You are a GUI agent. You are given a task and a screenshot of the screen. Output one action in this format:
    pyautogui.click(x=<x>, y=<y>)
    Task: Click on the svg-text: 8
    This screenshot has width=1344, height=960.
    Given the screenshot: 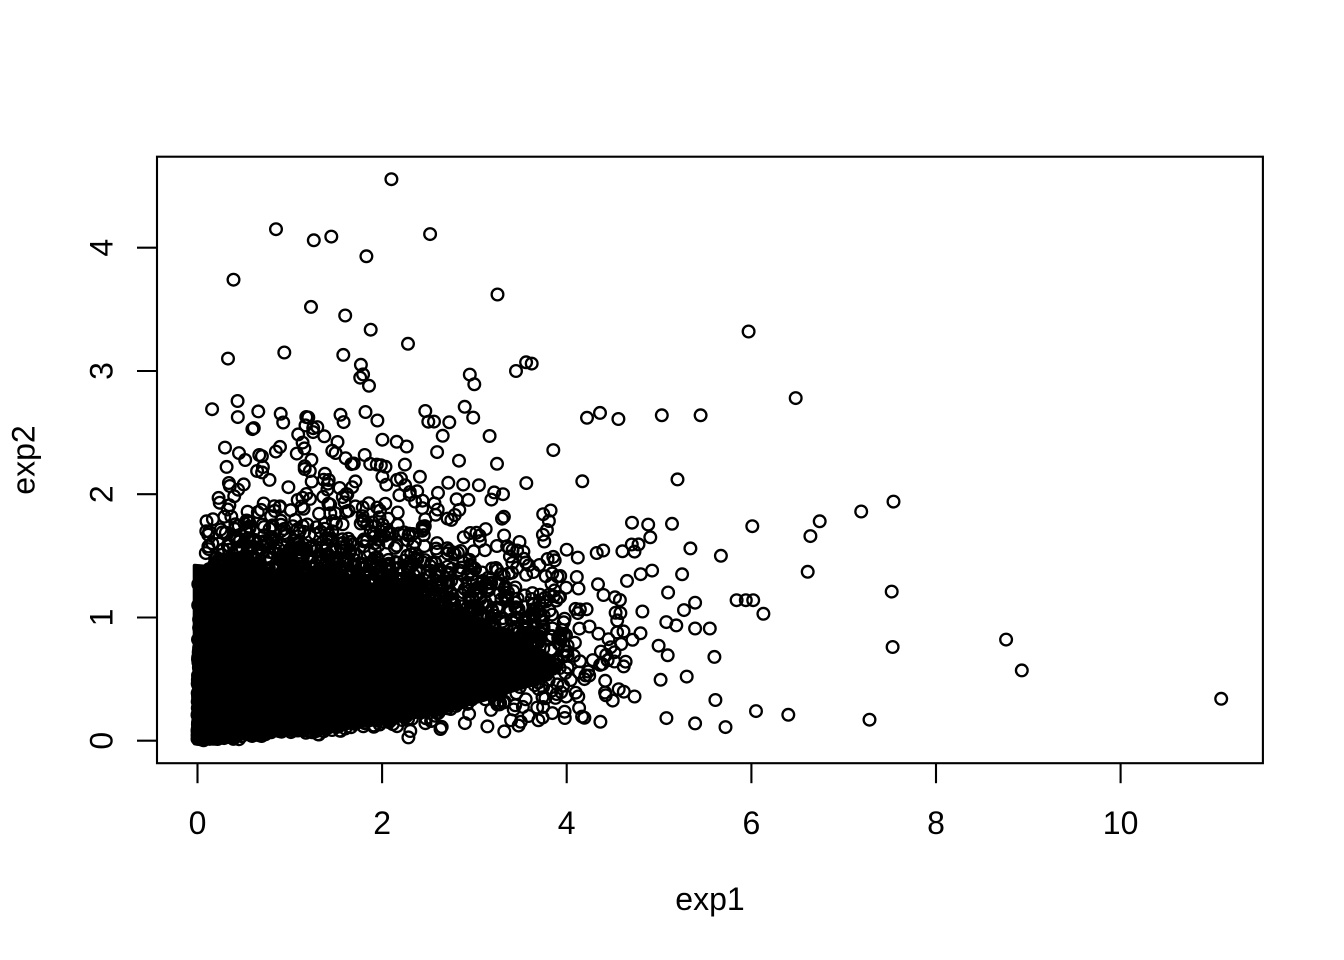 What is the action you would take?
    pyautogui.click(x=936, y=823)
    